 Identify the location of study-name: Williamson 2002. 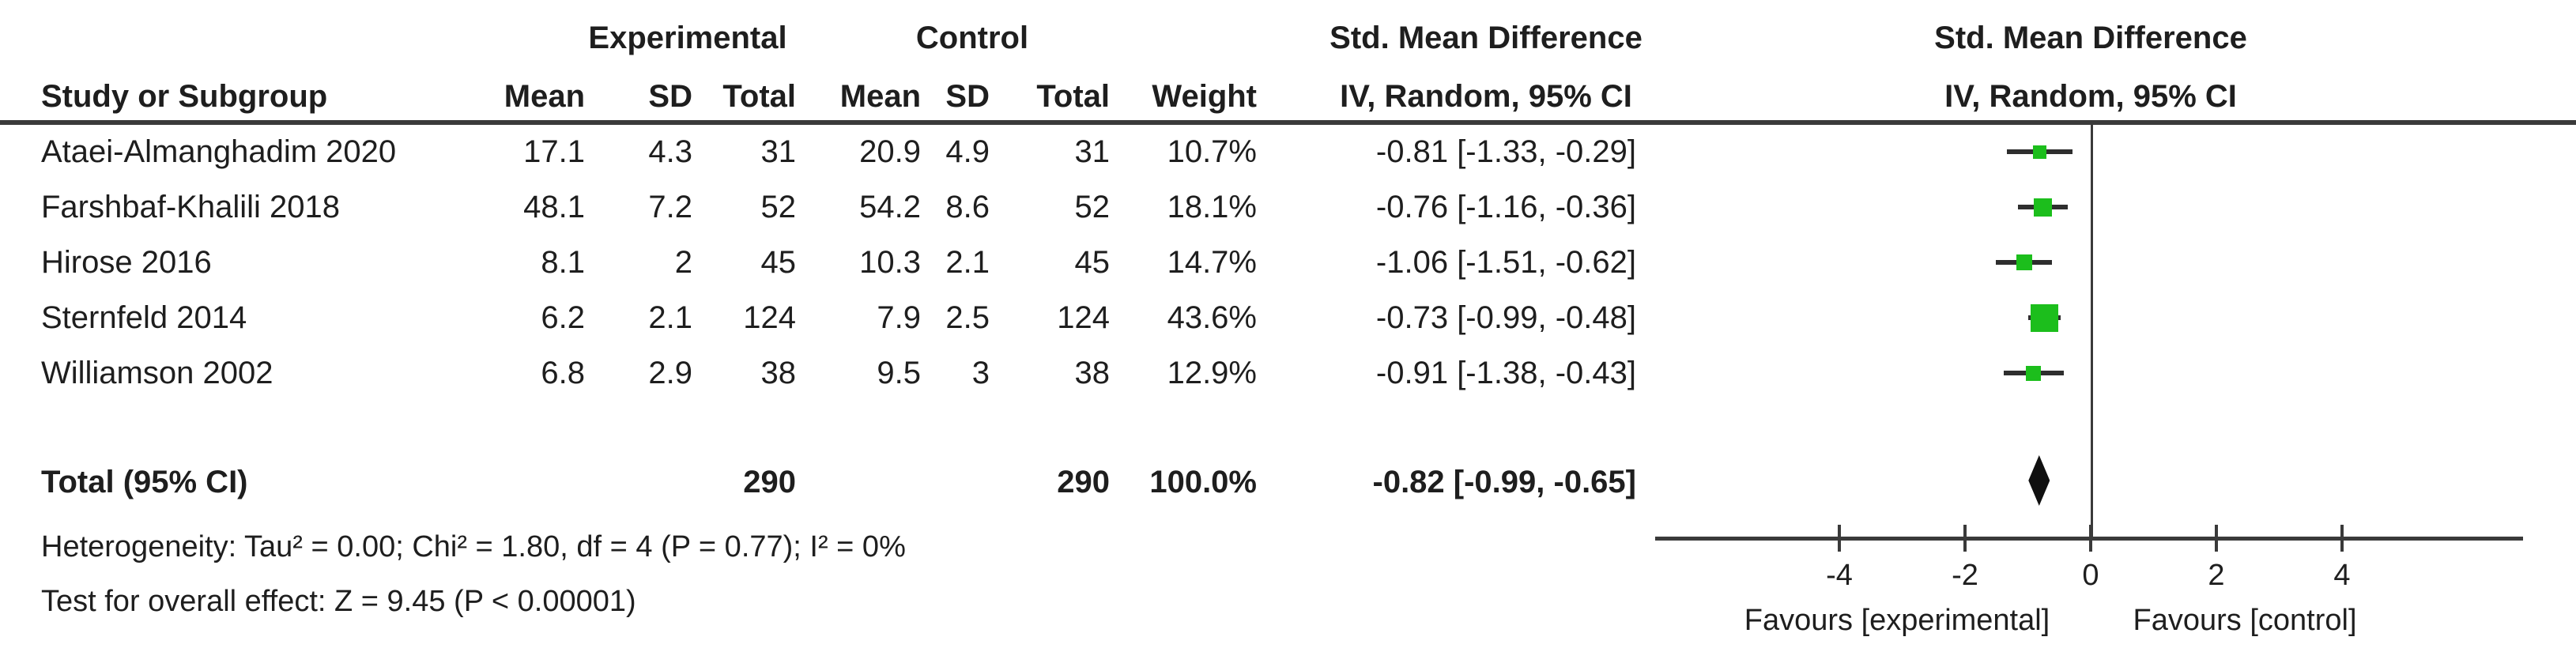
(157, 373).